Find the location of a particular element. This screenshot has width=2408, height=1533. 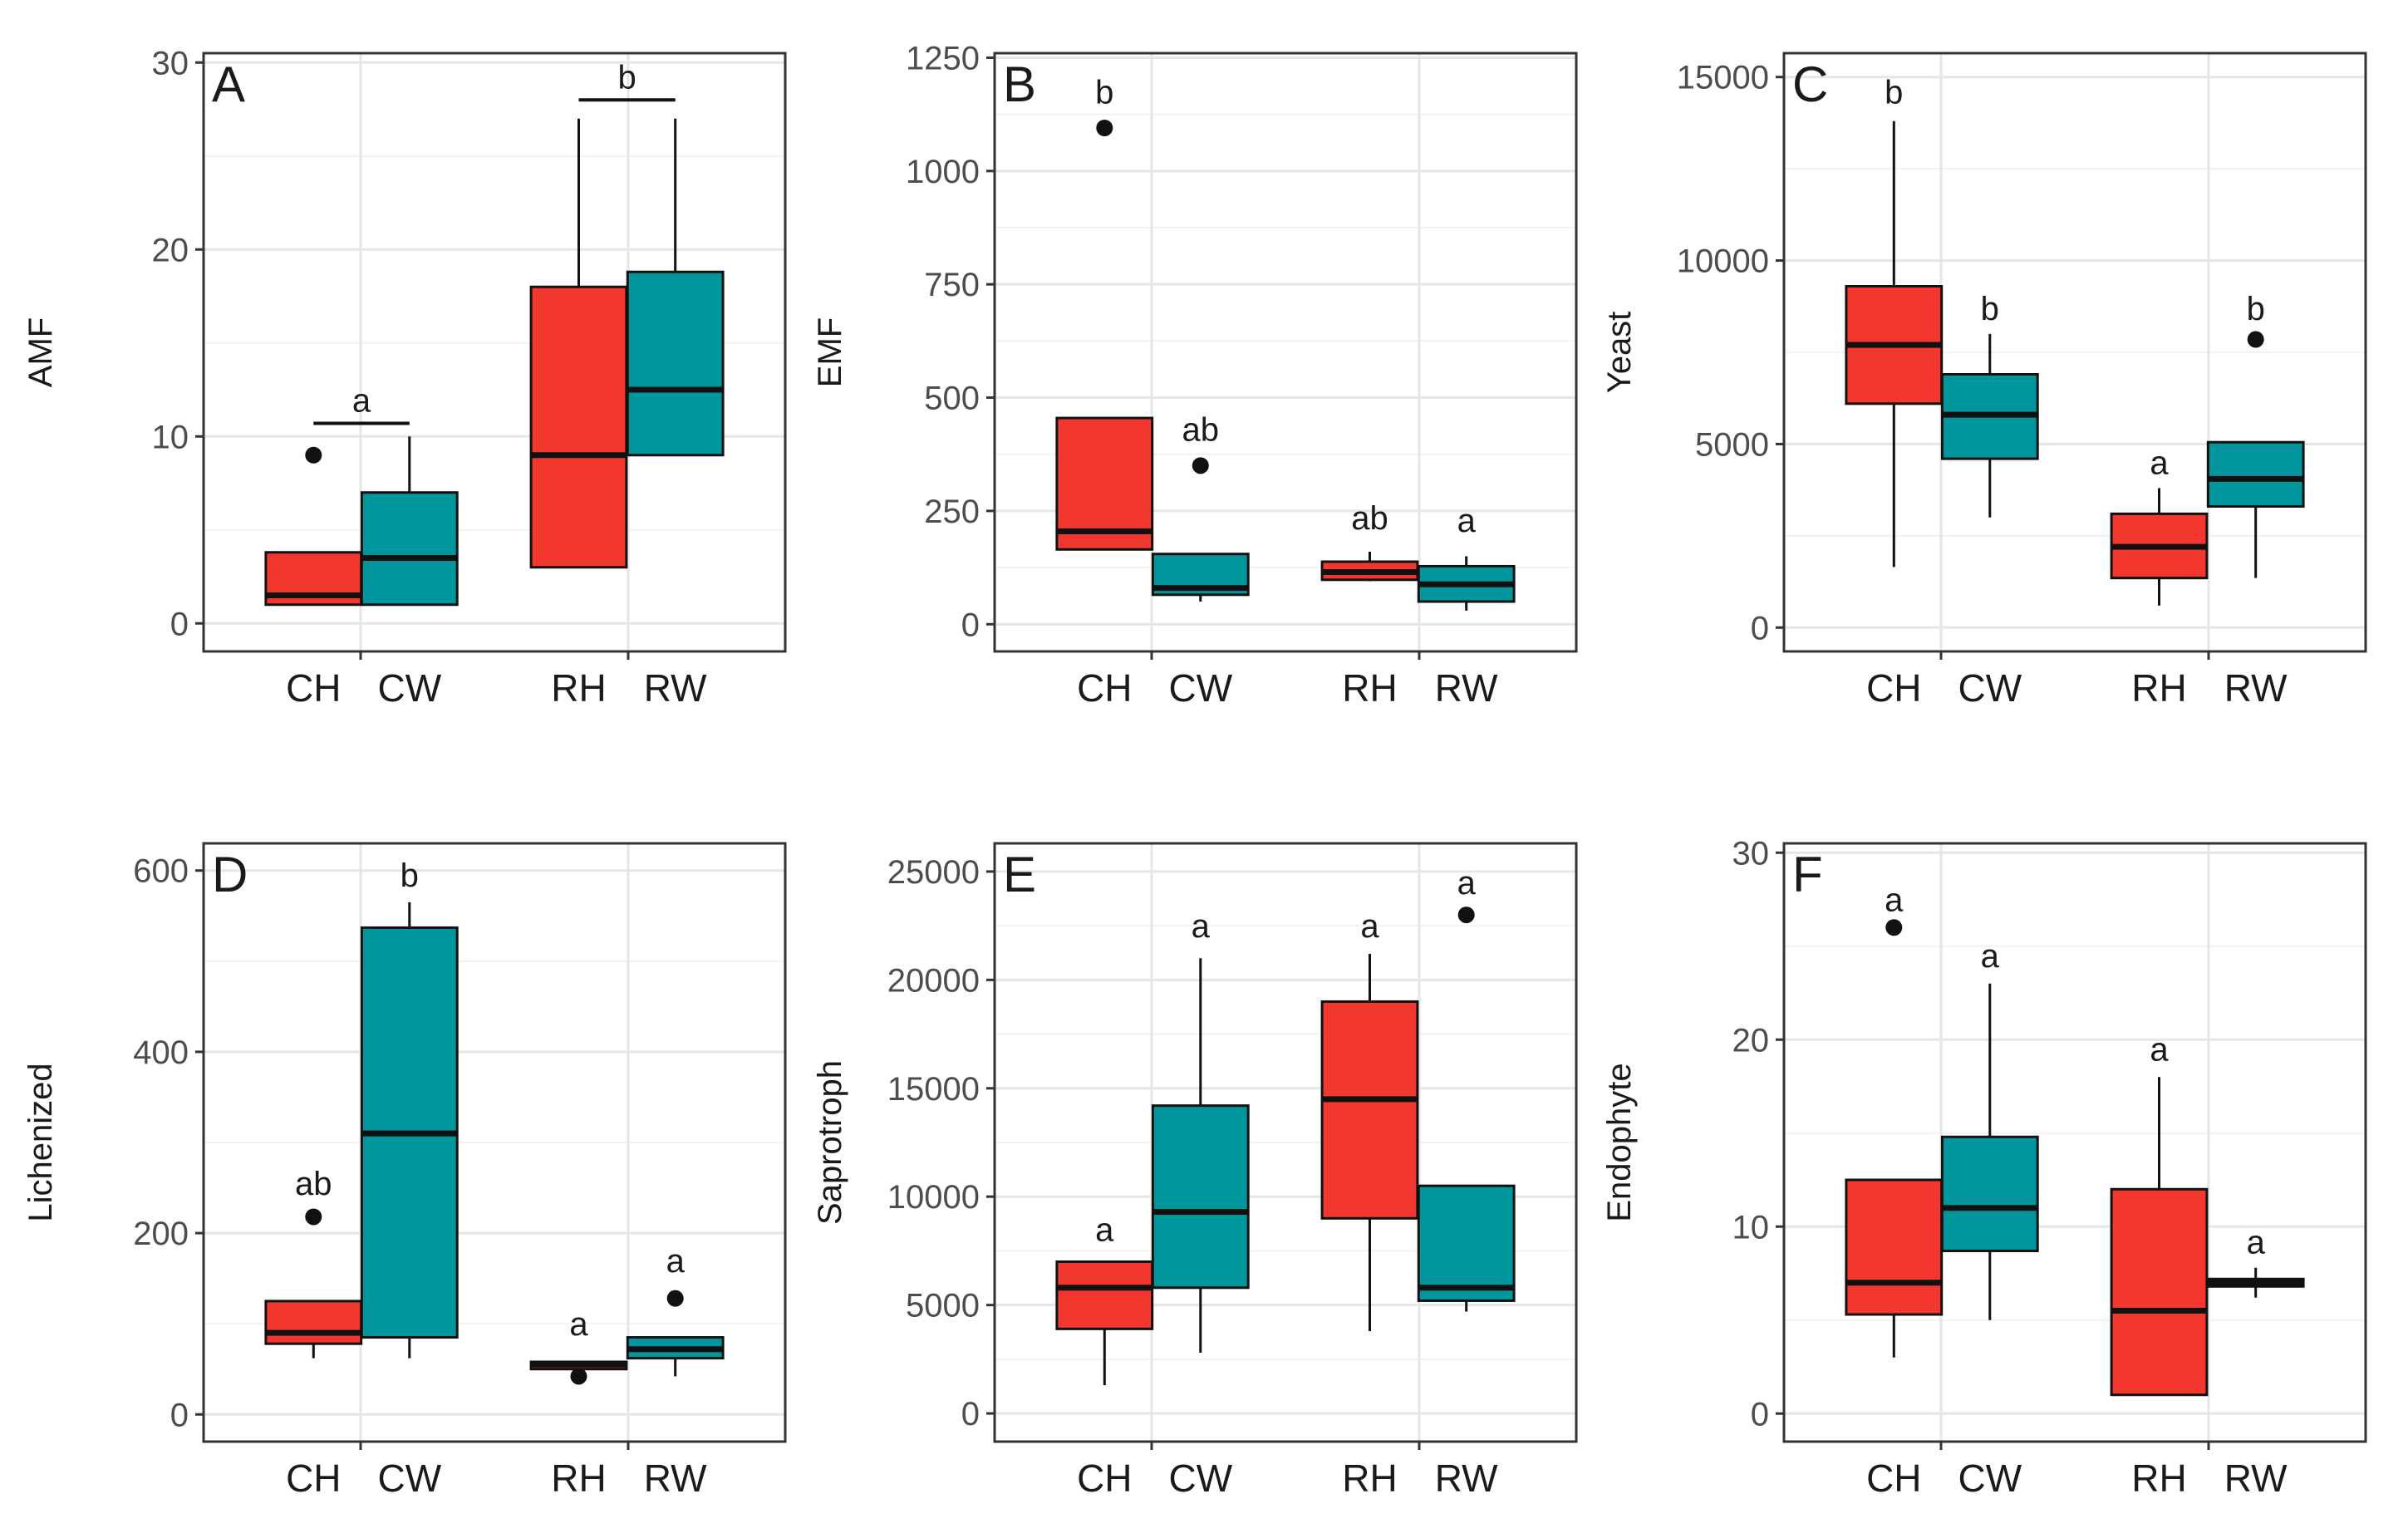

y-axis-label: Saprotroph is located at coordinates (830, 1143).